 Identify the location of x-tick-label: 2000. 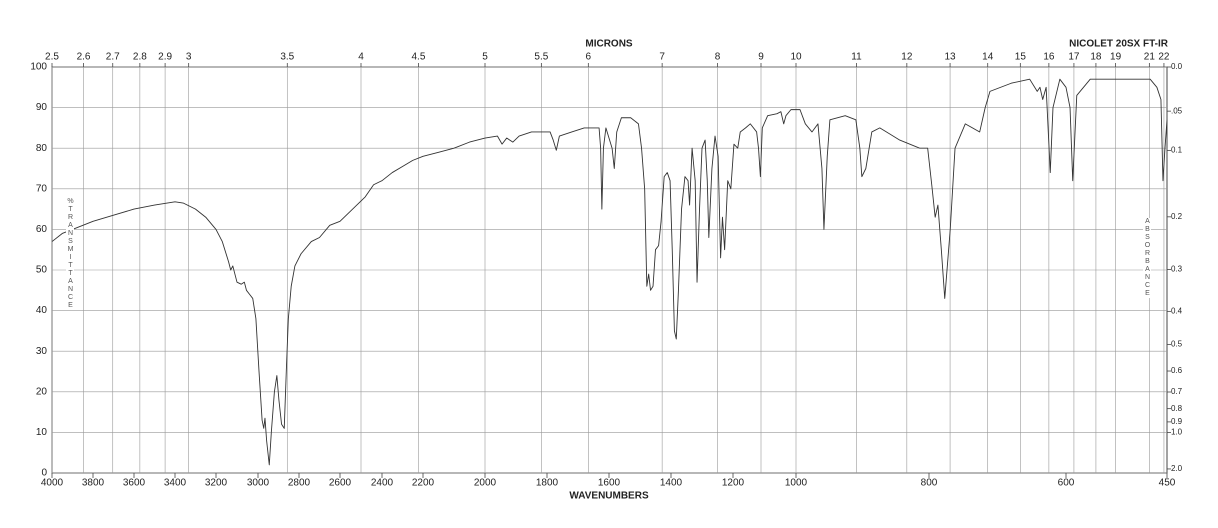
(485, 483).